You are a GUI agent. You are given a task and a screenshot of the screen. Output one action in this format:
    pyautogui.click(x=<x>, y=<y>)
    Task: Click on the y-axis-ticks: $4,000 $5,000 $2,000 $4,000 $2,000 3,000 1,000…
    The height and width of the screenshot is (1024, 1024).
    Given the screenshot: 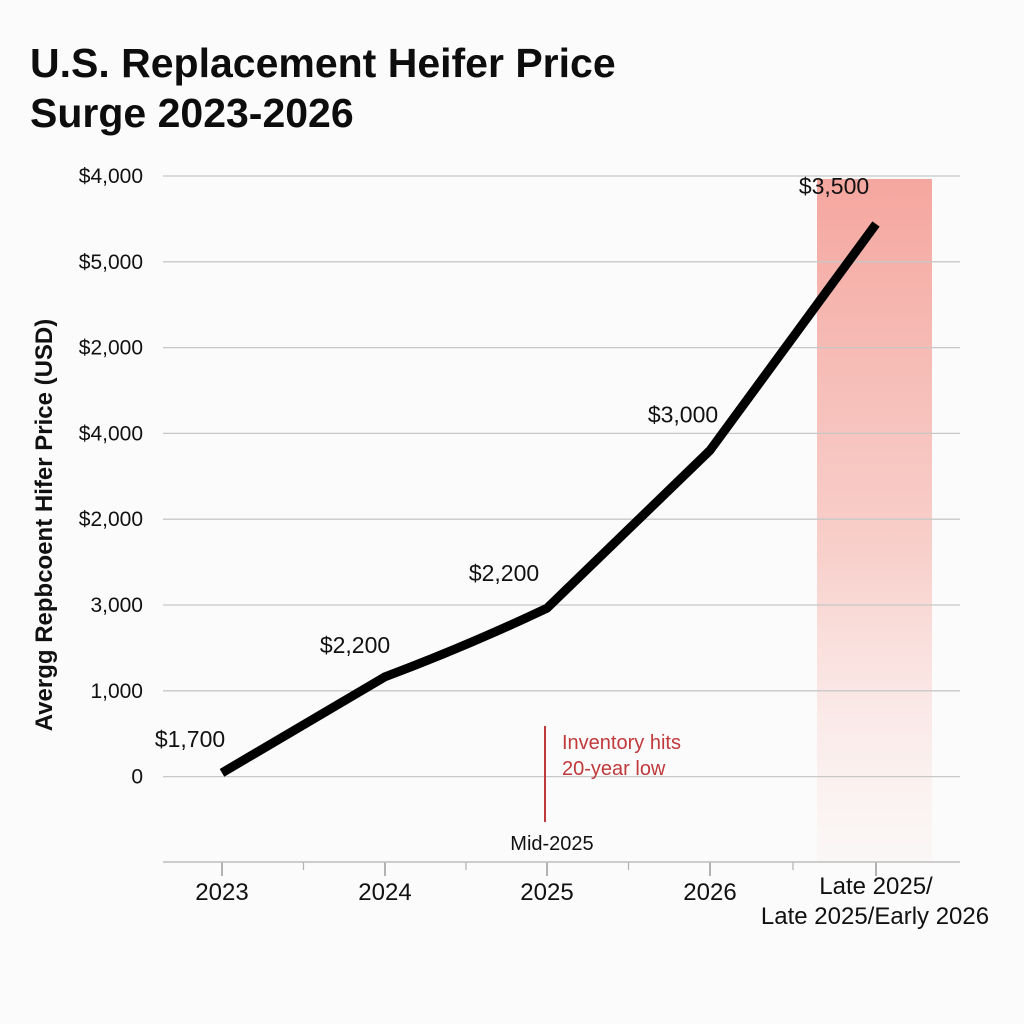 What is the action you would take?
    pyautogui.click(x=111, y=477)
    